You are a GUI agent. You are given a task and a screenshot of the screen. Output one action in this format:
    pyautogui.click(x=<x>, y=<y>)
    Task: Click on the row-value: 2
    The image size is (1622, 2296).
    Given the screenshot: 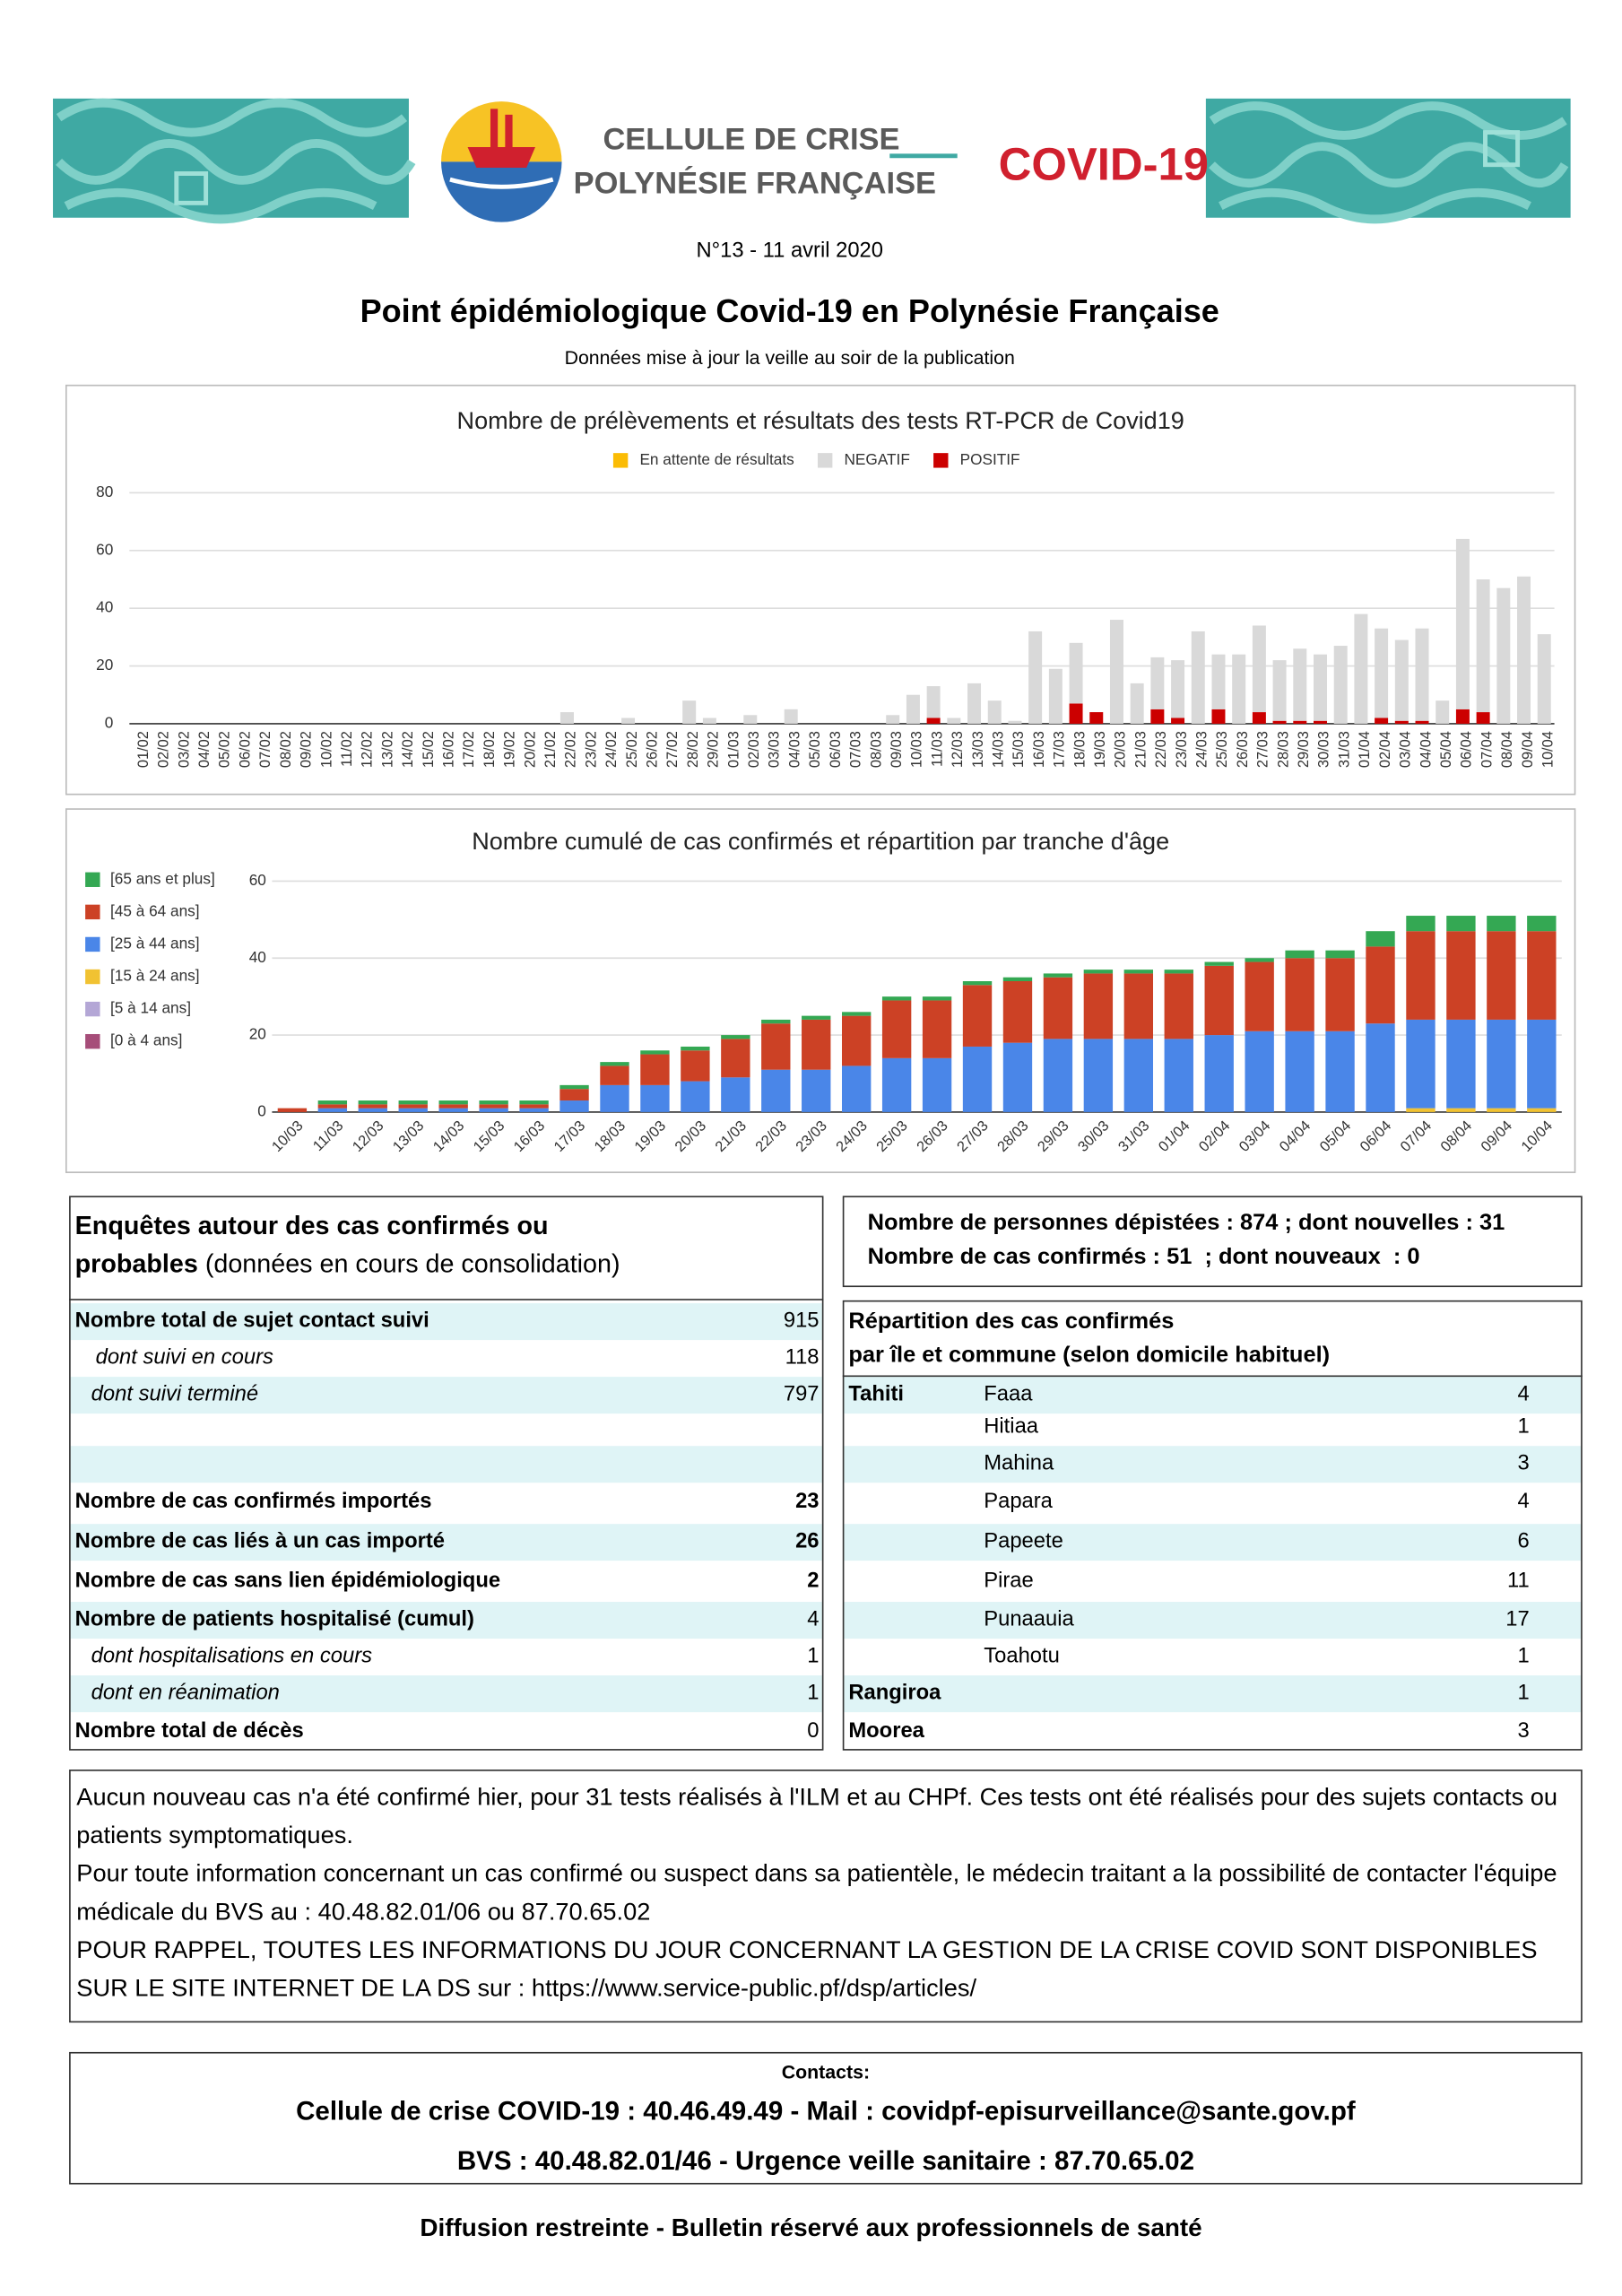 What is the action you would take?
    pyautogui.click(x=813, y=1581)
    